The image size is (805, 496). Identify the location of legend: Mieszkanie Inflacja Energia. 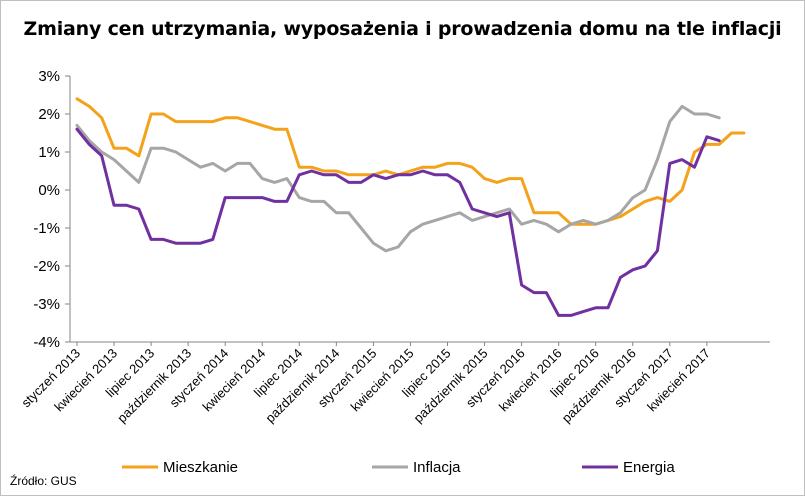
(398, 467).